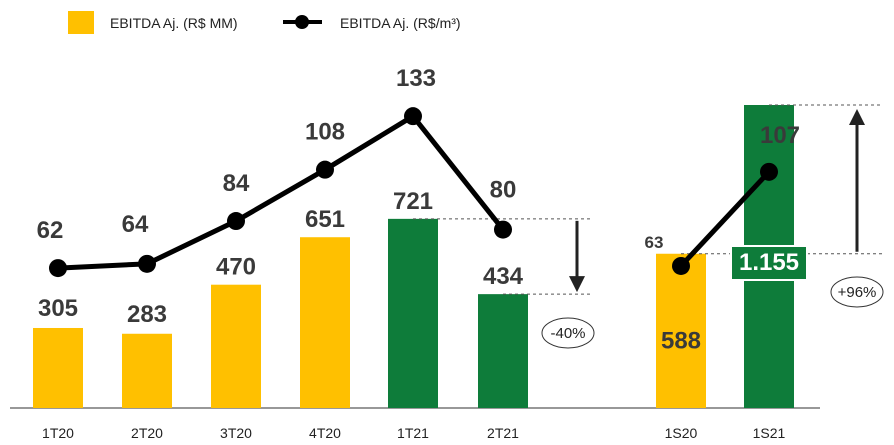 The height and width of the screenshot is (445, 894). I want to click on arrow-down-head, so click(577, 284).